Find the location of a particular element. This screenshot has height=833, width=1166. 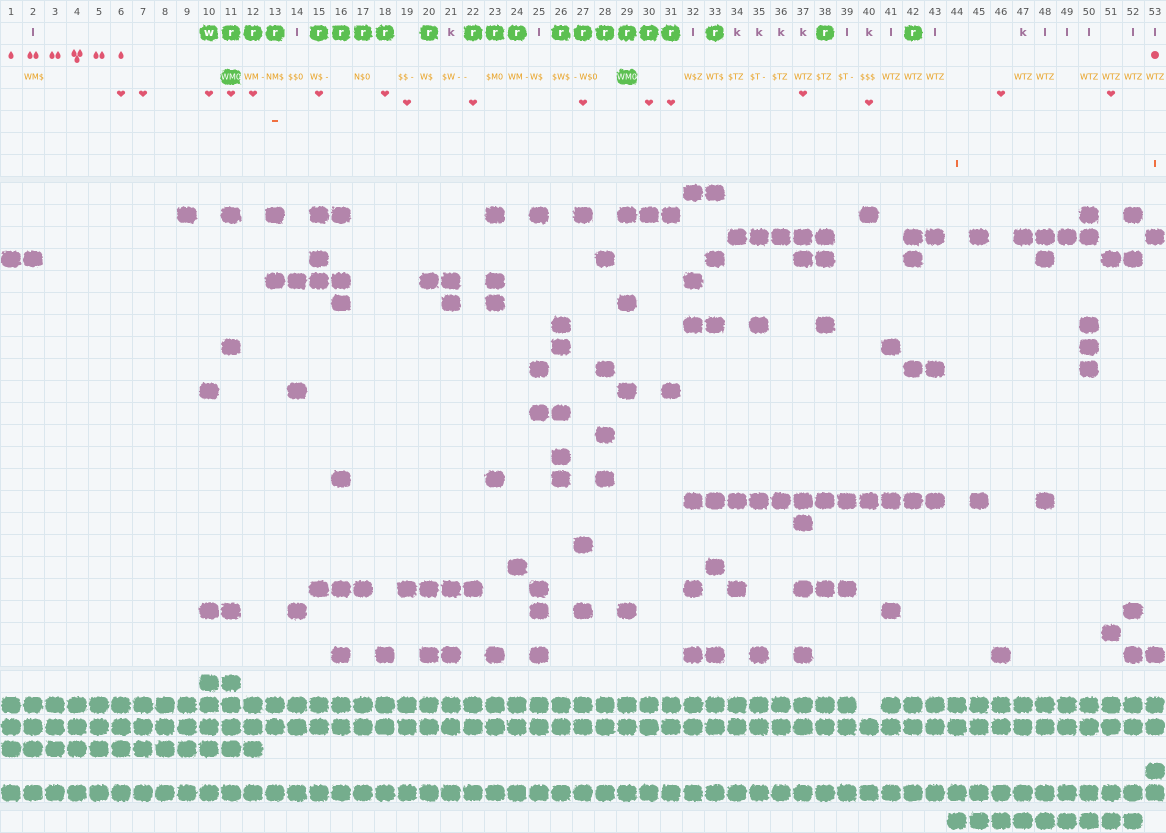

week-label: 18 is located at coordinates (385, 12).